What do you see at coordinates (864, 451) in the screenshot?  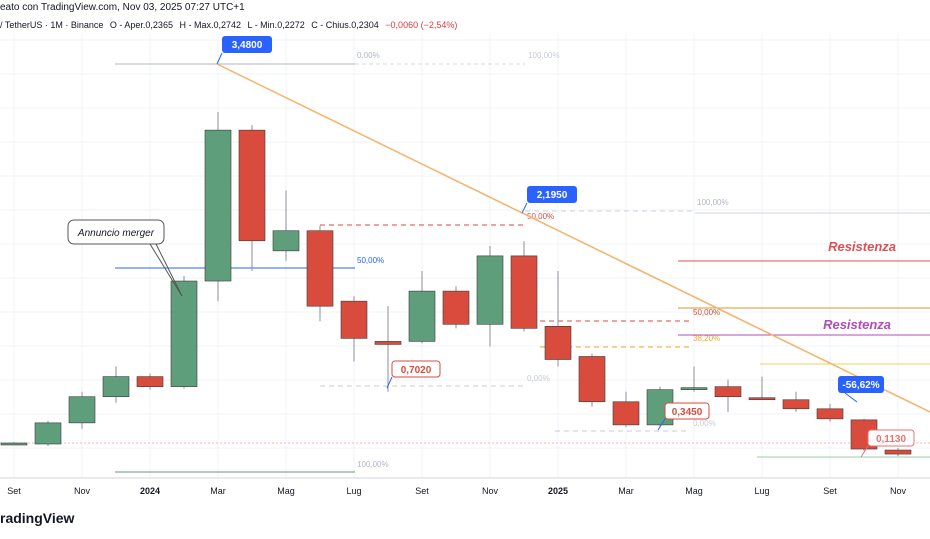 I see `label-price-last-pointer` at bounding box center [864, 451].